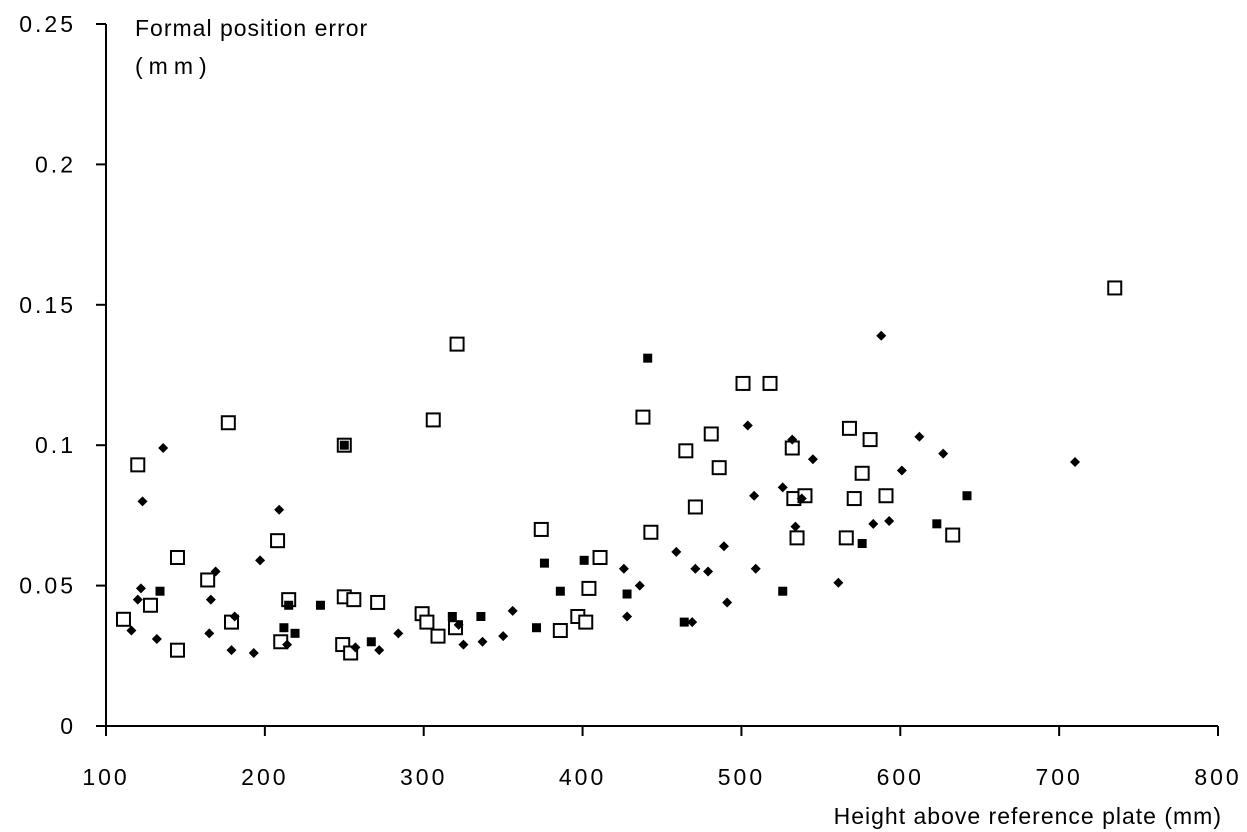  Describe the element at coordinates (741, 777) in the screenshot. I see `x-tick-label: 500` at that location.